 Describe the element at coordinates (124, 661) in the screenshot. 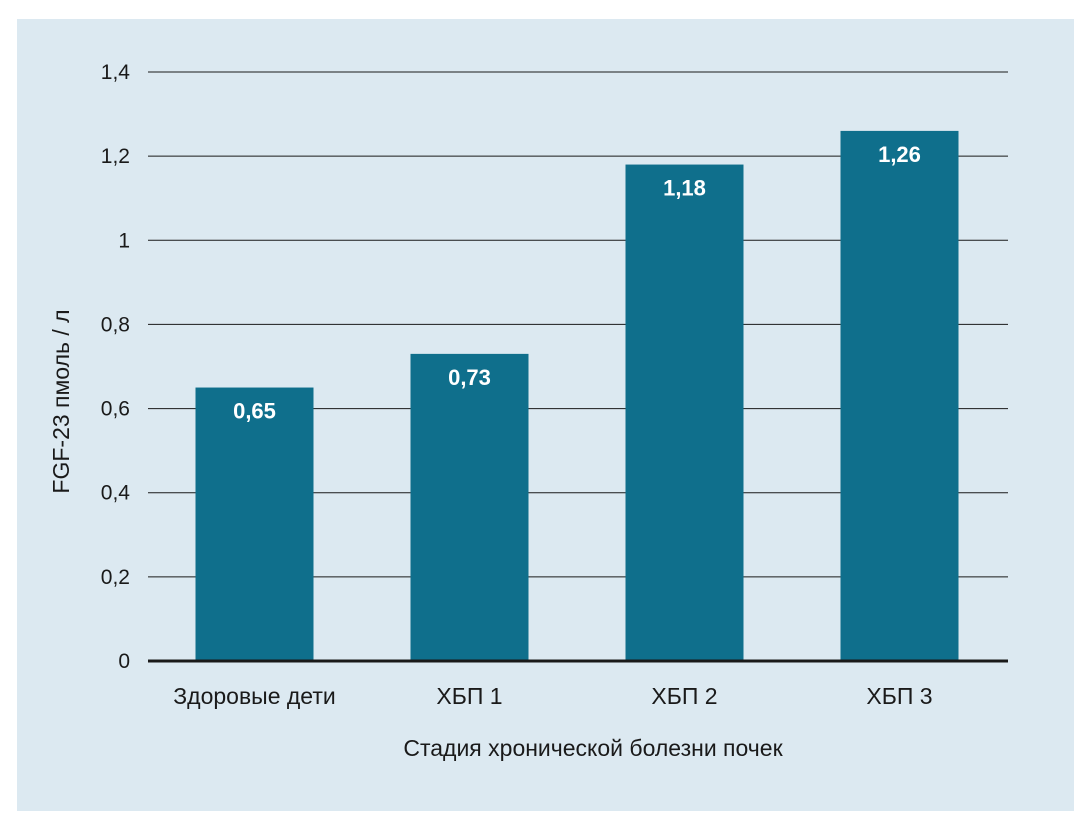

I see `y-tick-label: 0` at that location.